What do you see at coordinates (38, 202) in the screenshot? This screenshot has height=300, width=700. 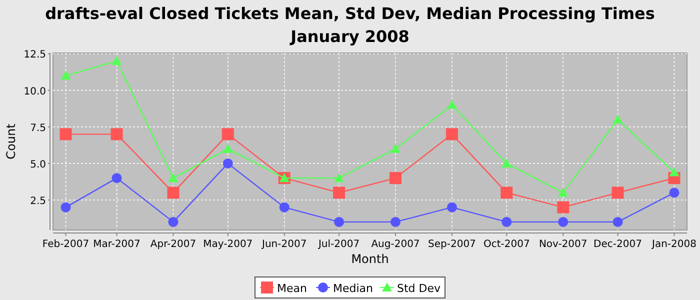 I see `y-tick-label: 2.5` at bounding box center [38, 202].